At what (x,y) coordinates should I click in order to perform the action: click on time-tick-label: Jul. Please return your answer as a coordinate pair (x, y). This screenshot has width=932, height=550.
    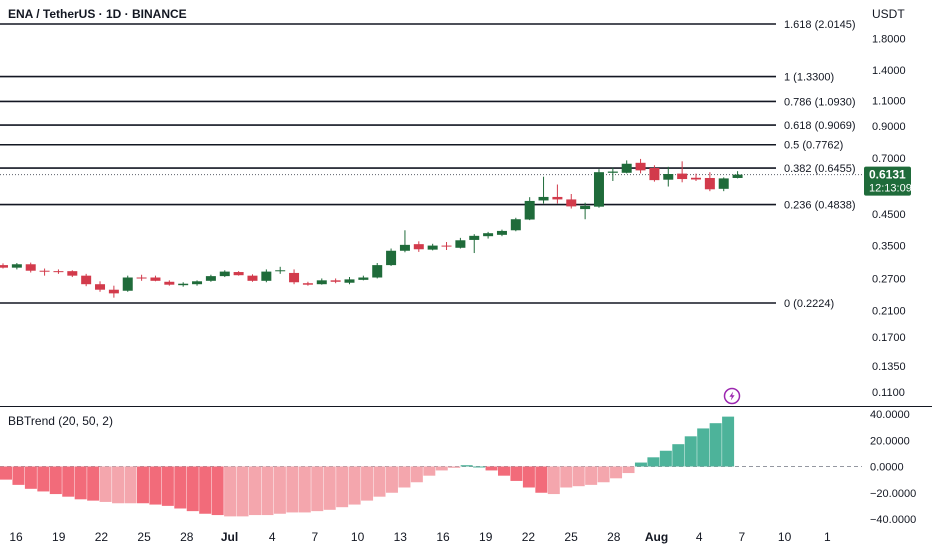
    Looking at the image, I should click on (229, 537).